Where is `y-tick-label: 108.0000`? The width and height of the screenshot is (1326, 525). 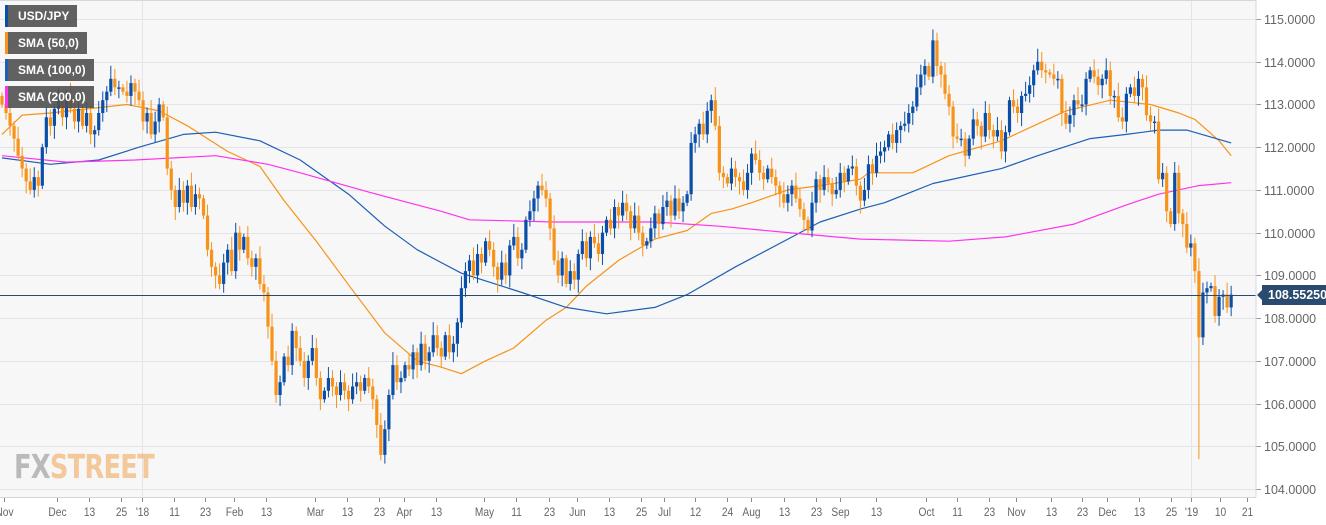
y-tick-label: 108.0000 is located at coordinates (1290, 319).